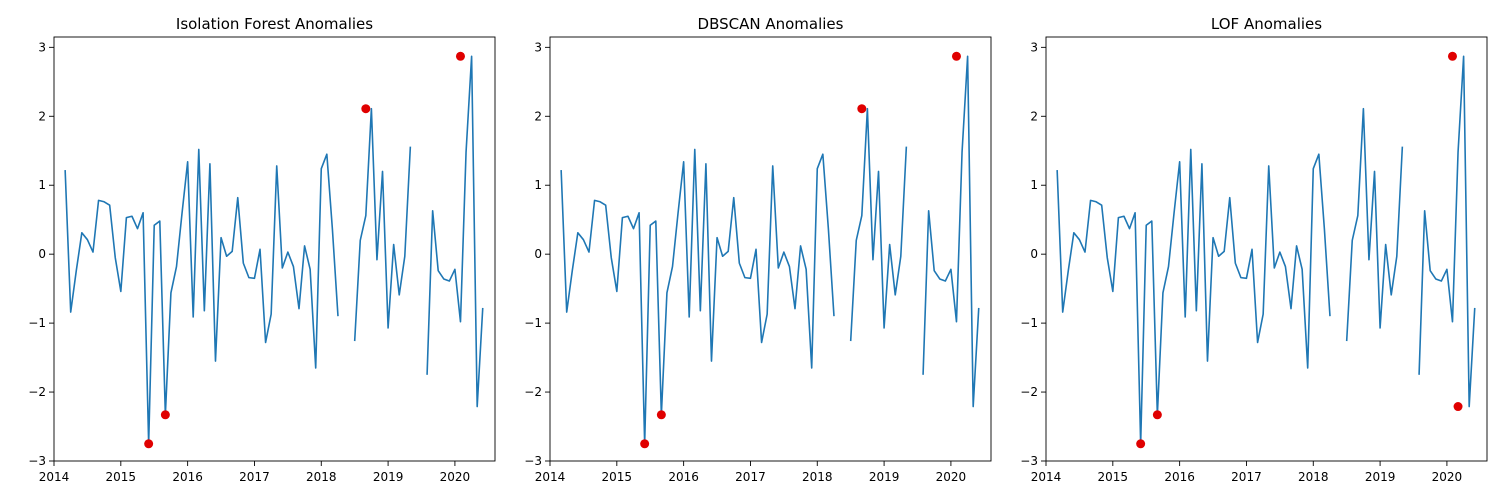  What do you see at coordinates (274, 24) in the screenshot?
I see `chart-title: Isolation Forest Anomalies` at bounding box center [274, 24].